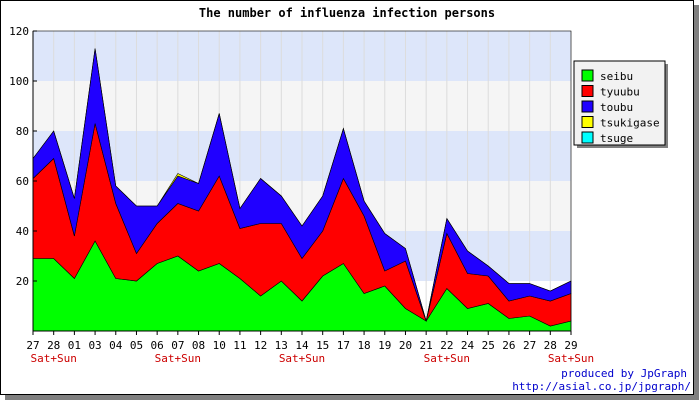 The height and width of the screenshot is (400, 700). Describe the element at coordinates (446, 345) in the screenshot. I see `x-tick-label: 22` at that location.